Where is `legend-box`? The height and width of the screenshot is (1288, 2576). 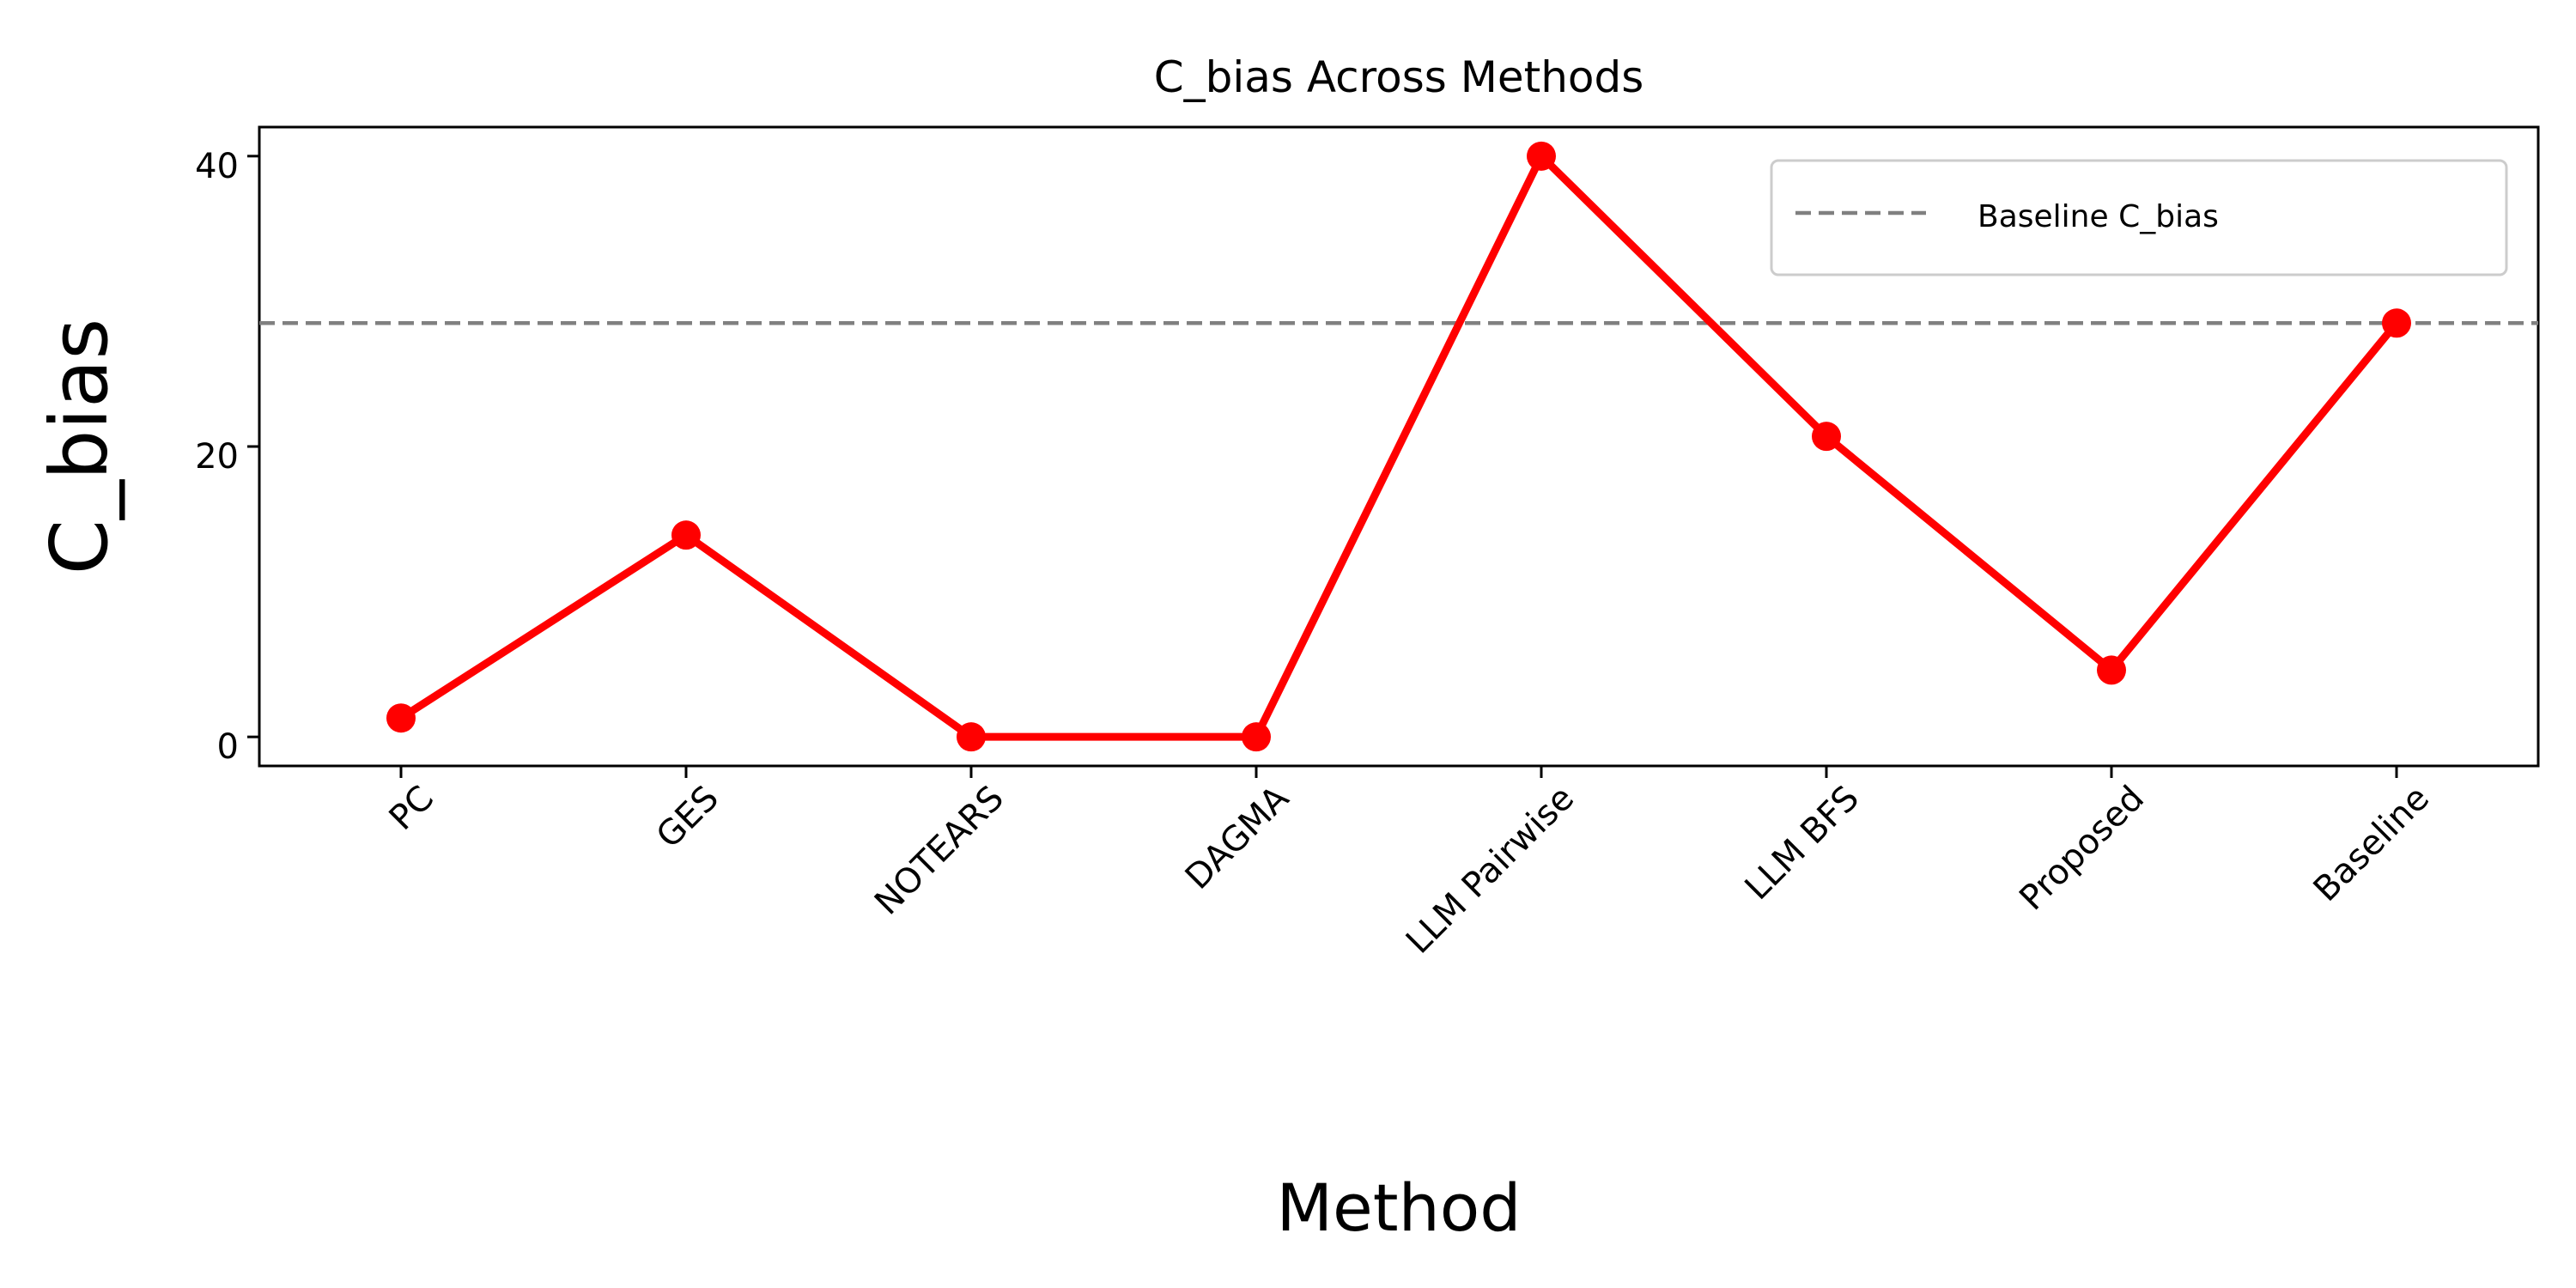 legend-box is located at coordinates (2139, 218).